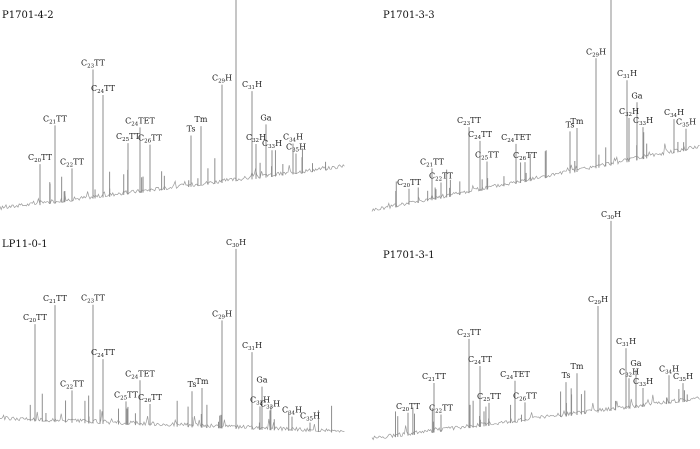 Image resolution: width=700 pixels, height=449 pixels. Describe the element at coordinates (25, 244) in the screenshot. I see `sample-label: LP11-0-1` at that location.